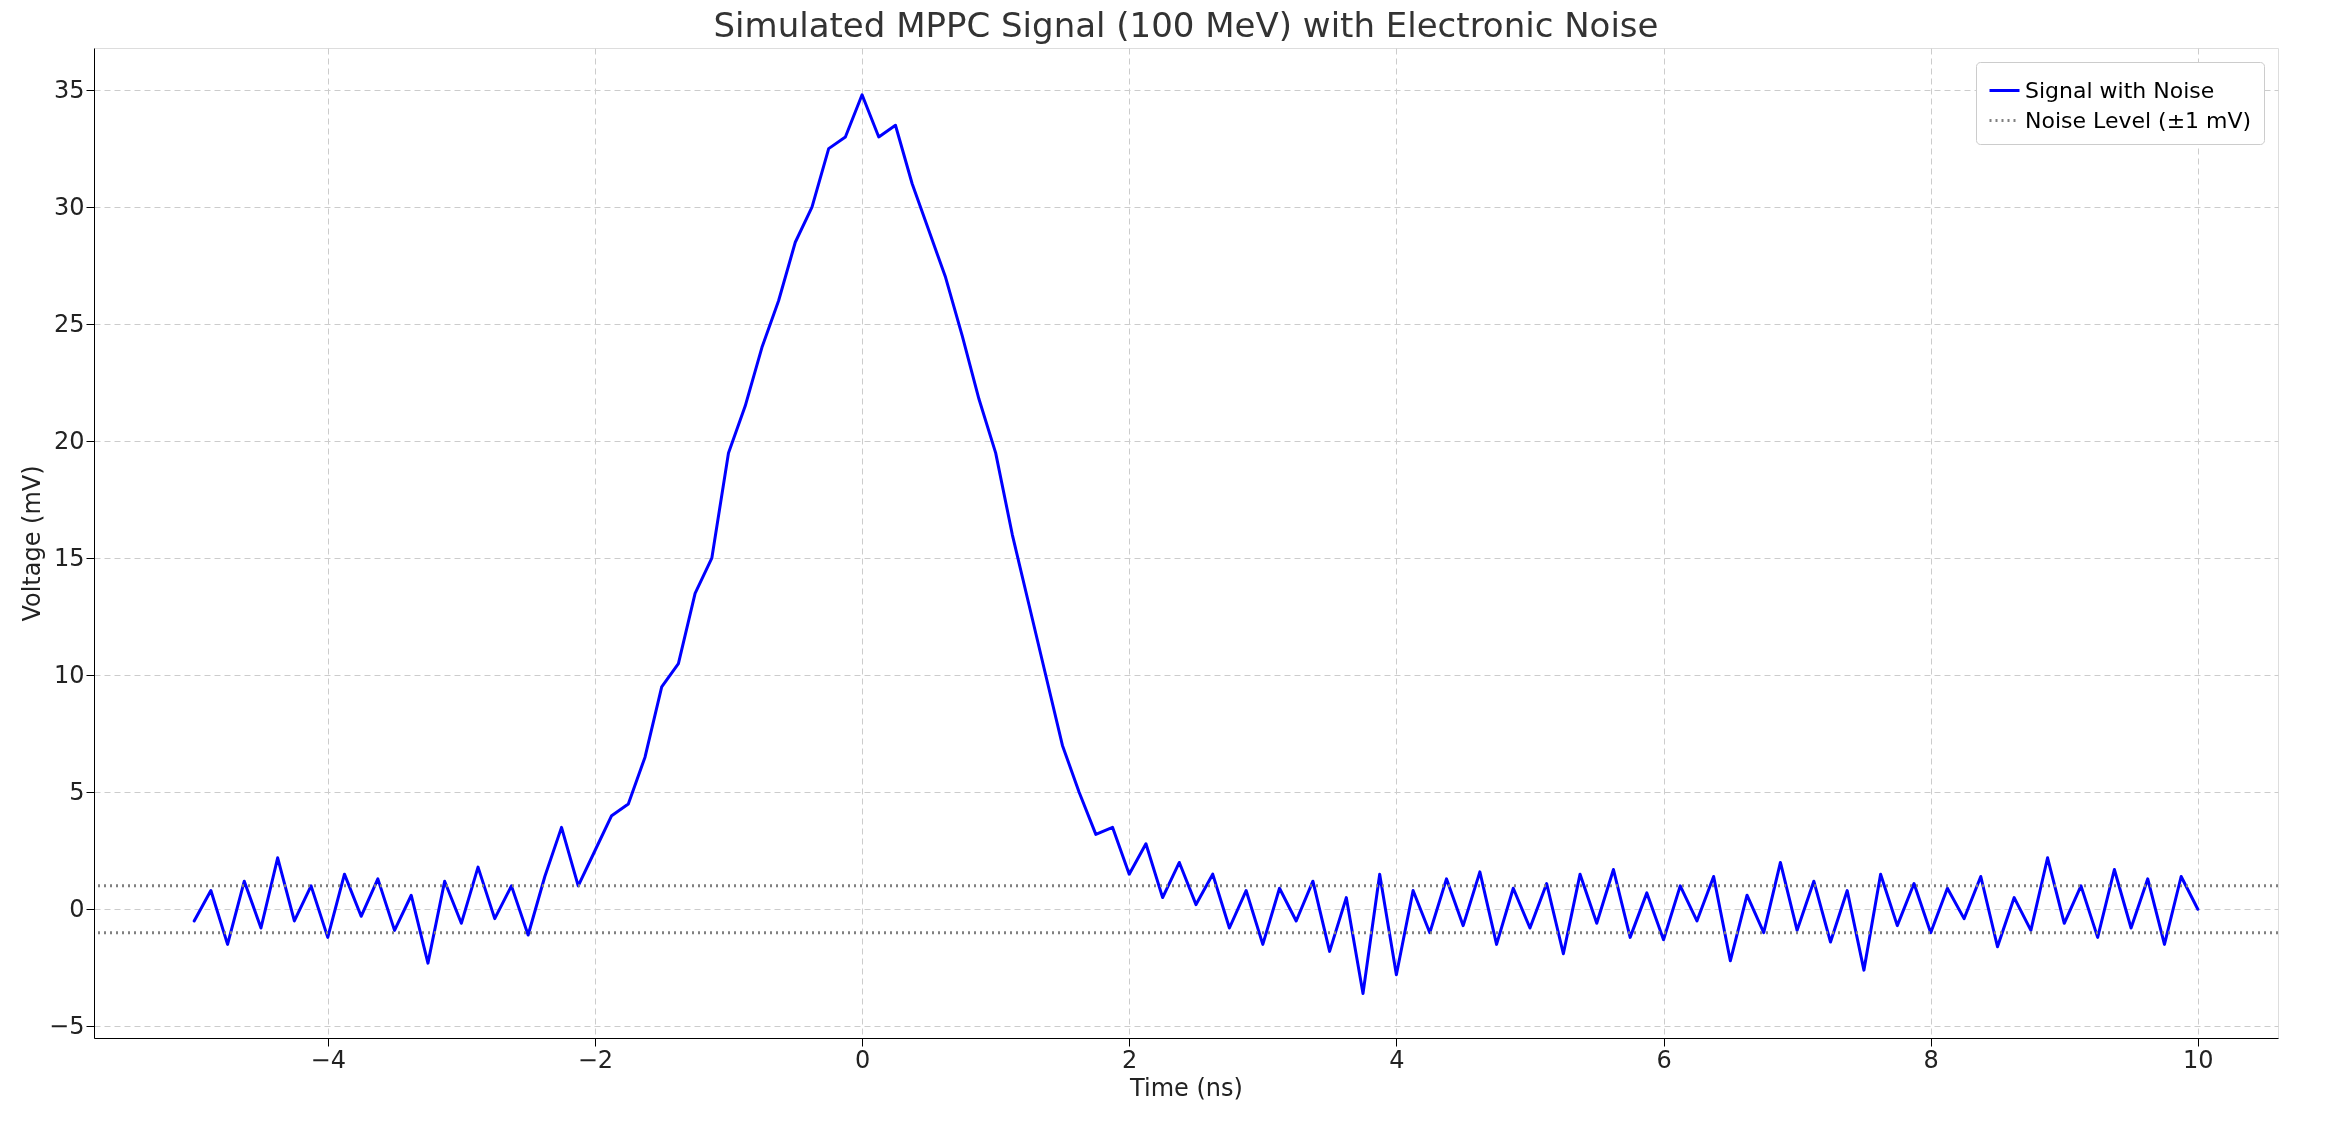  What do you see at coordinates (77, 908) in the screenshot?
I see `y-tick-label: 0` at bounding box center [77, 908].